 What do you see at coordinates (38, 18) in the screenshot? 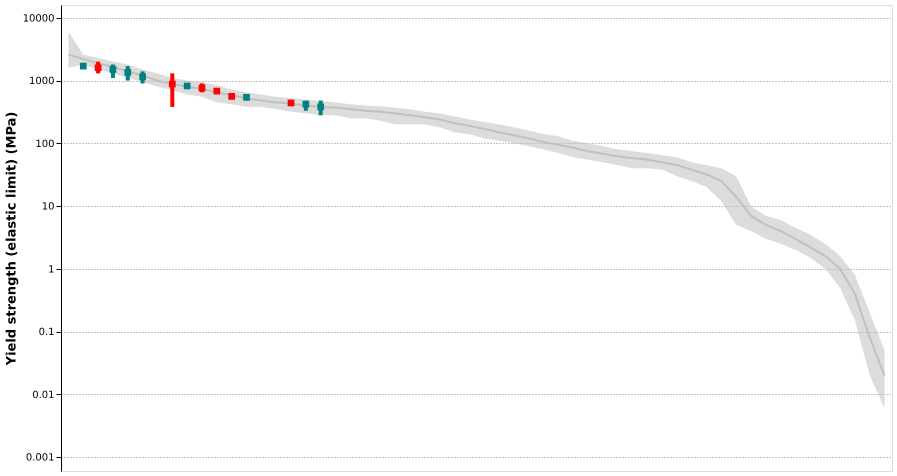
I see `y-tick-label: 10000` at bounding box center [38, 18].